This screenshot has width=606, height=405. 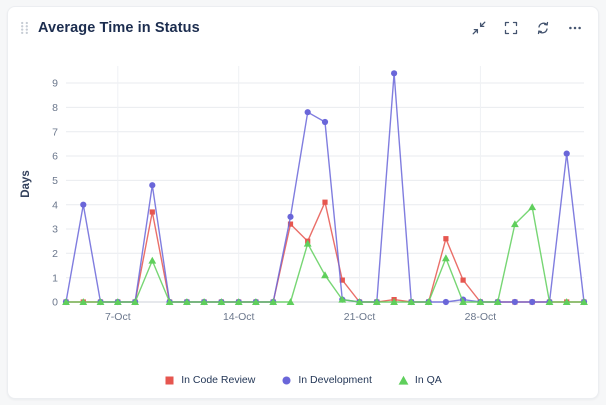 I want to click on x-tick-label: 14-Oct, so click(x=239, y=317).